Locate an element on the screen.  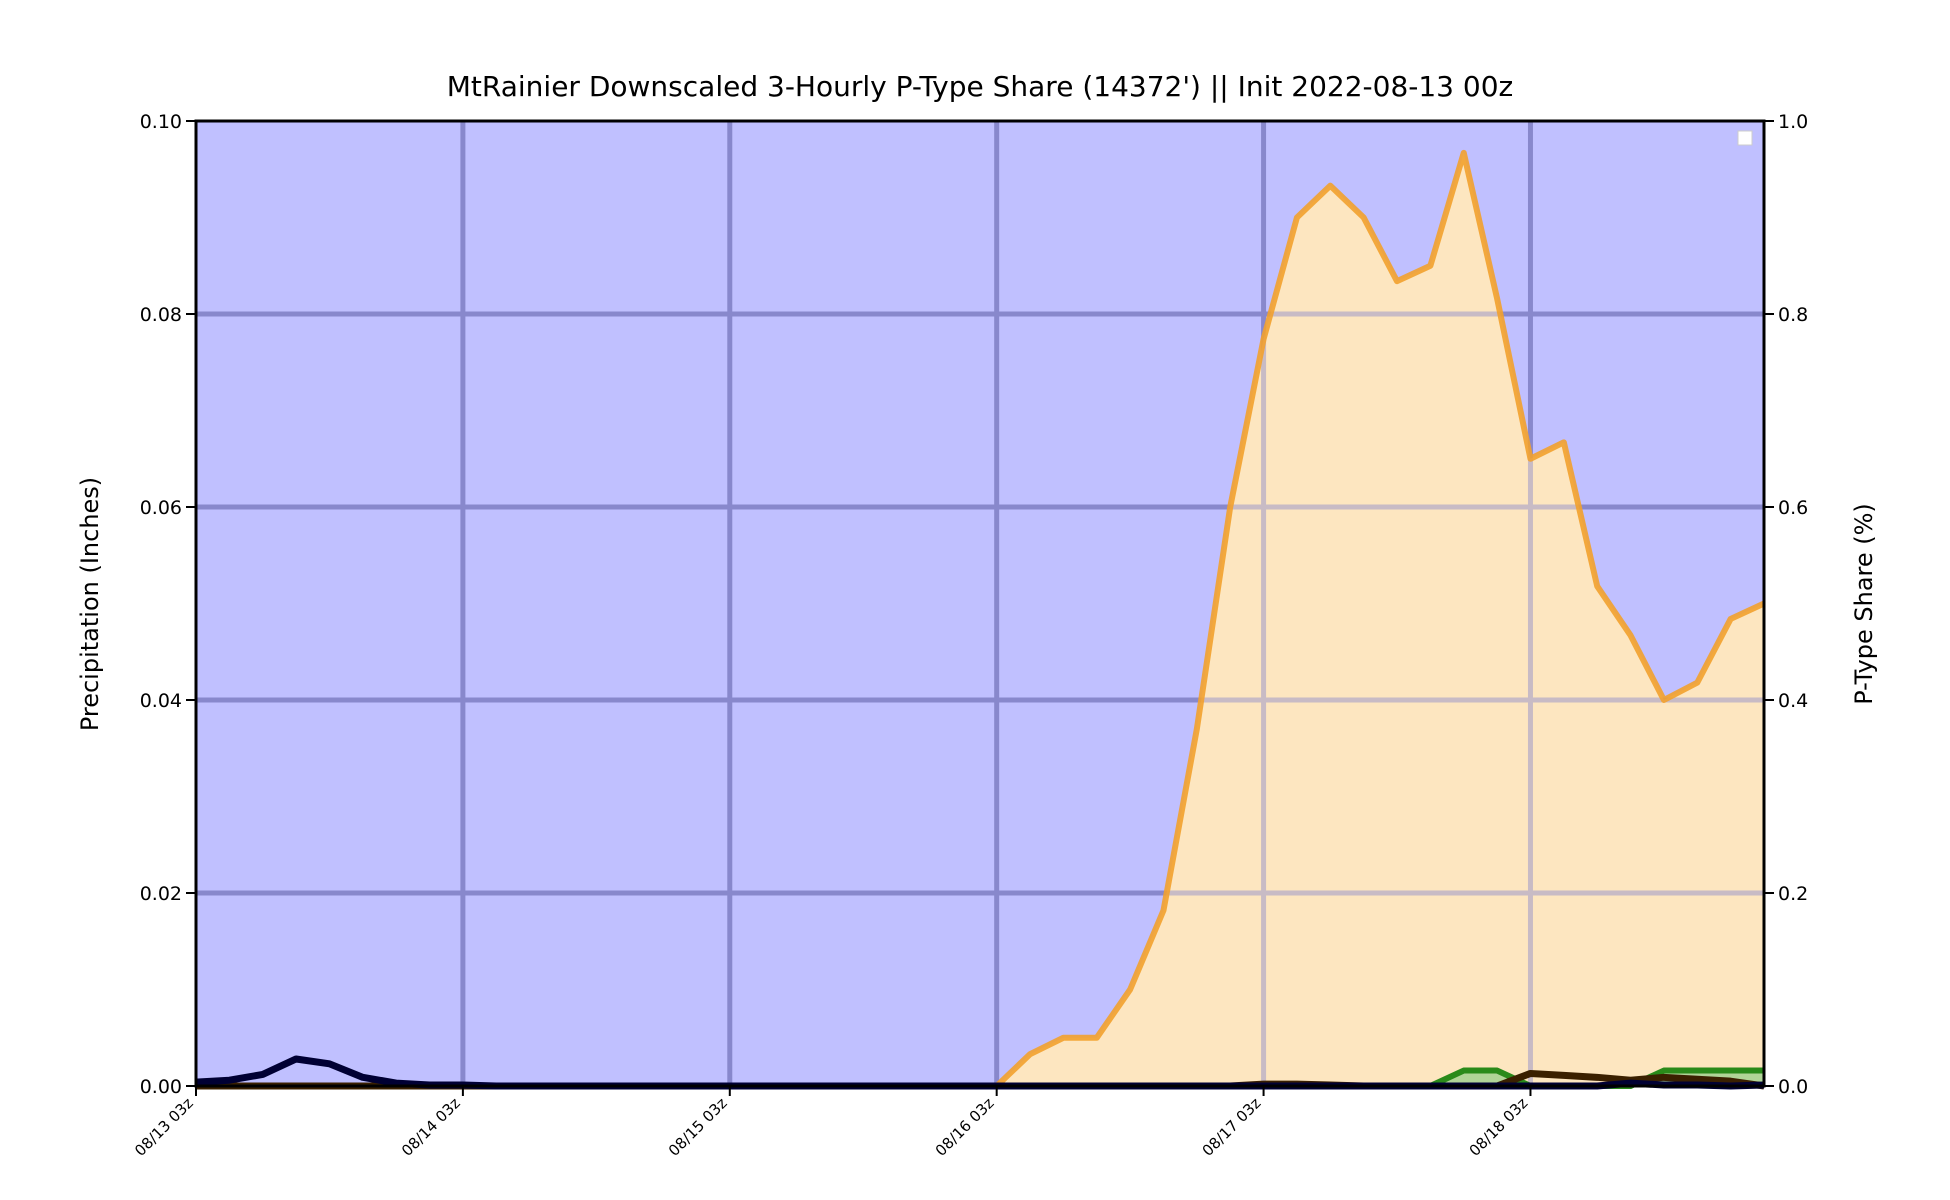
y-tick-label-right: 0.8 is located at coordinates (1793, 315).